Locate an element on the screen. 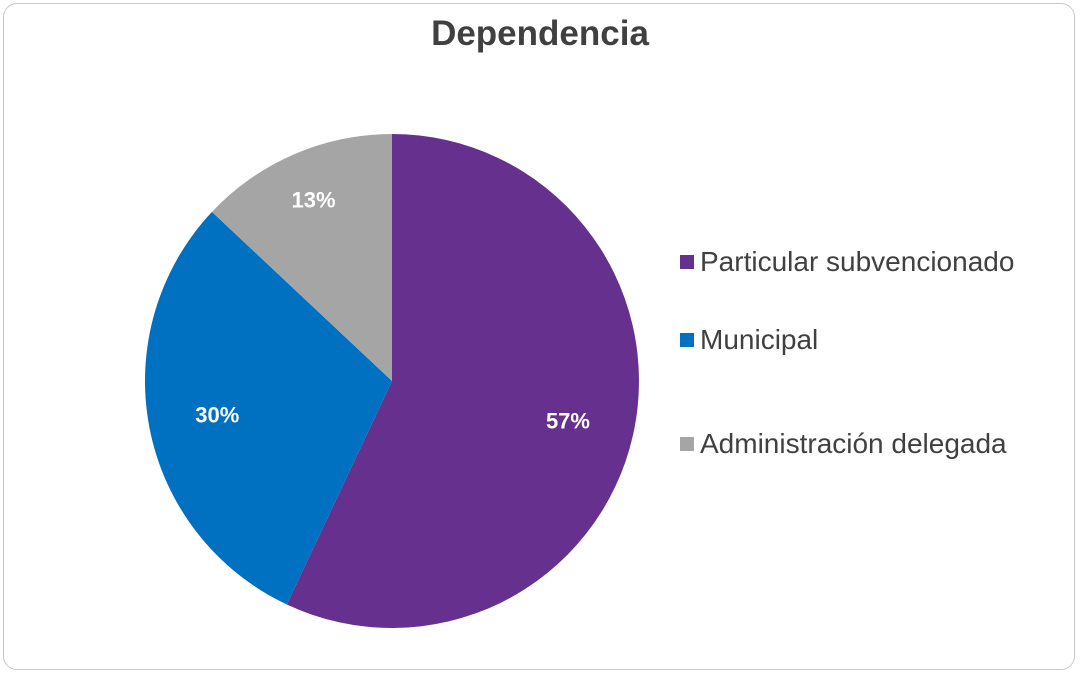 This screenshot has width=1080, height=675. pie-slice-municipal is located at coordinates (268, 408).